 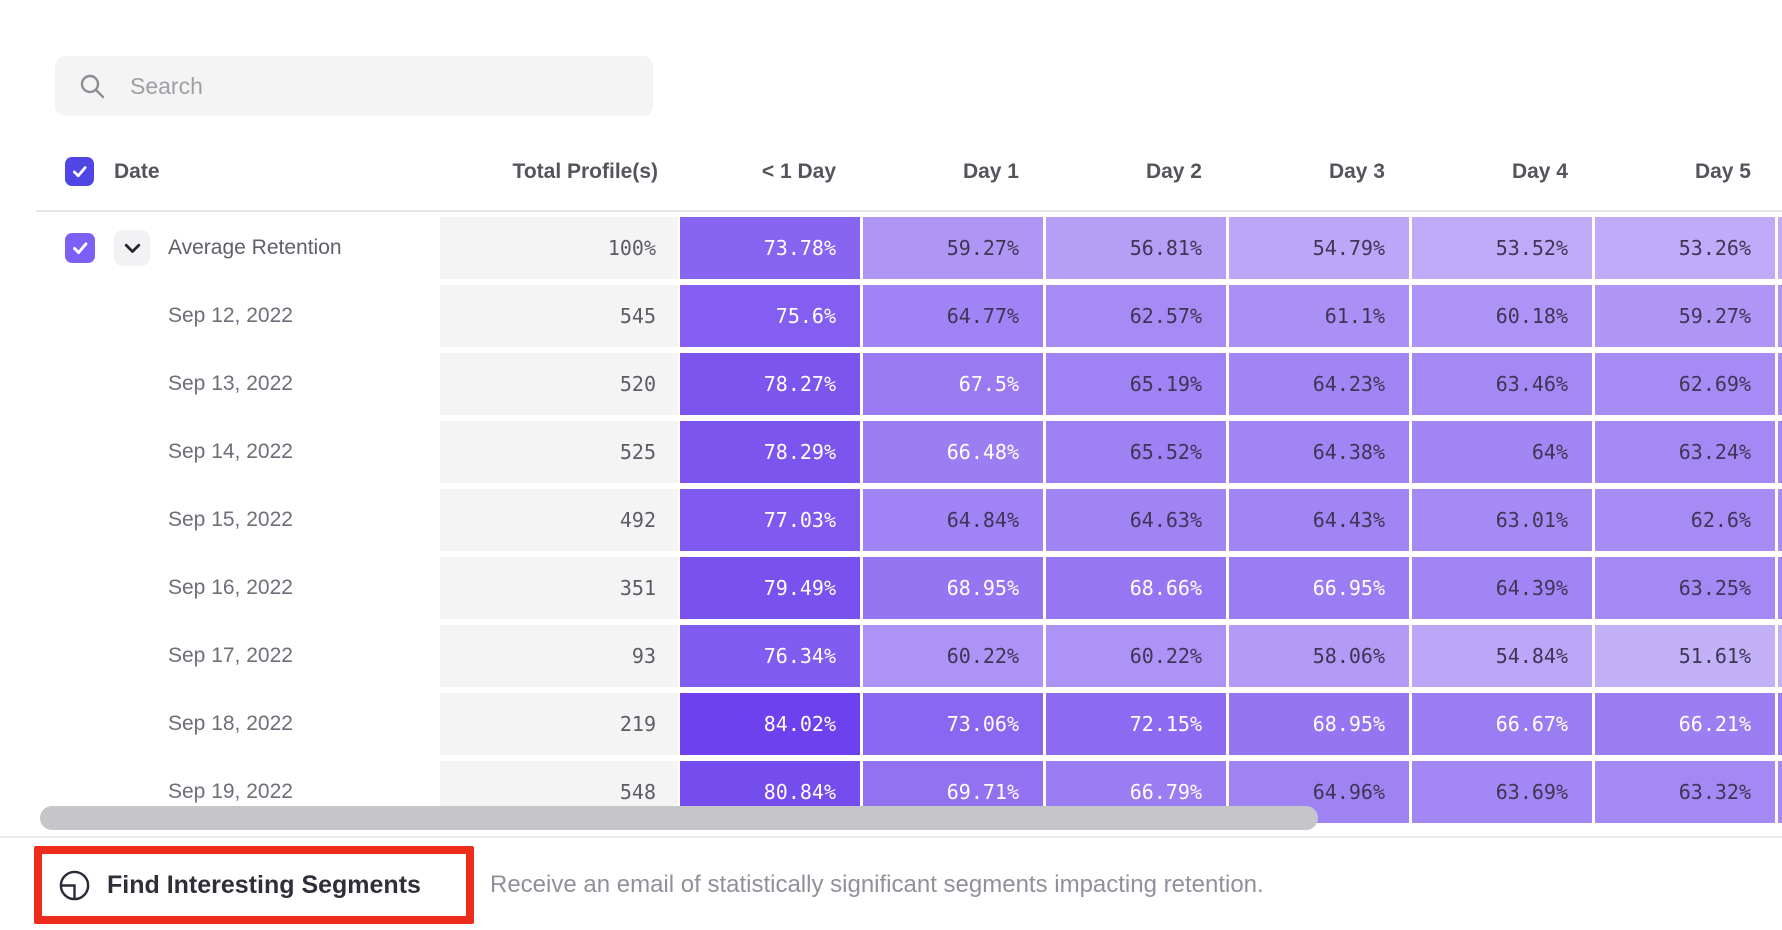 What do you see at coordinates (1722, 171) in the screenshot?
I see `column-header-day-5: Day 5` at bounding box center [1722, 171].